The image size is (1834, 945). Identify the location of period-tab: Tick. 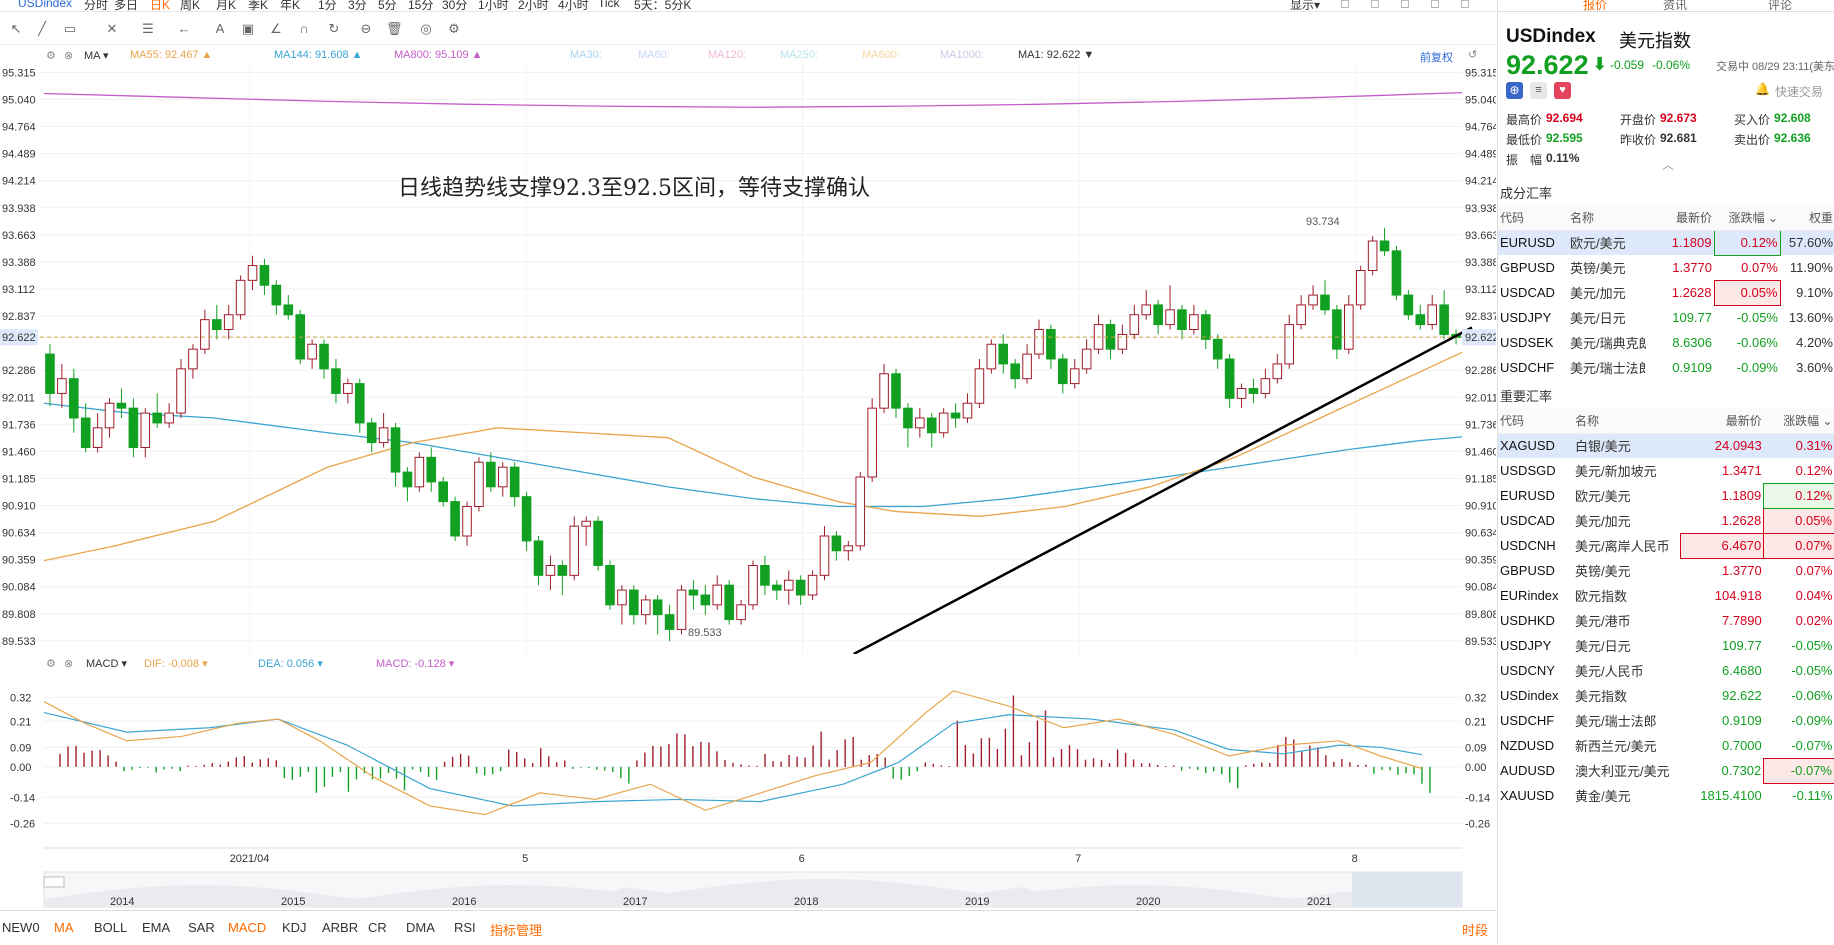
(609, 5).